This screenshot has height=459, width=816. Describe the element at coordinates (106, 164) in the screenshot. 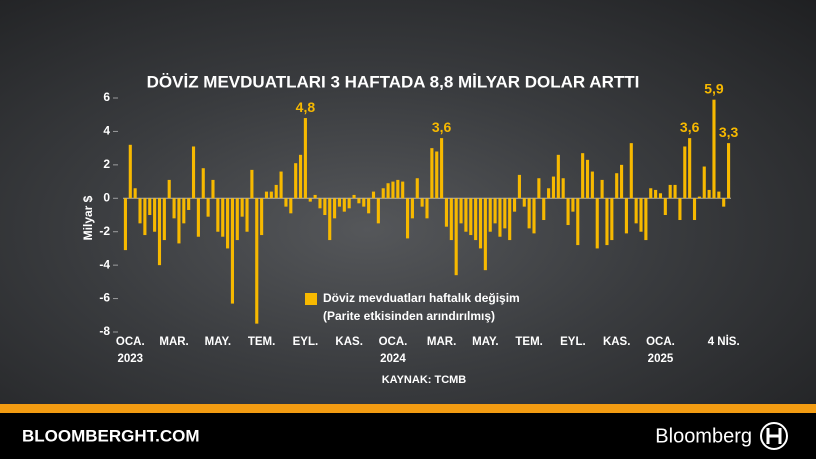

I see `y-tick-label: 2` at that location.